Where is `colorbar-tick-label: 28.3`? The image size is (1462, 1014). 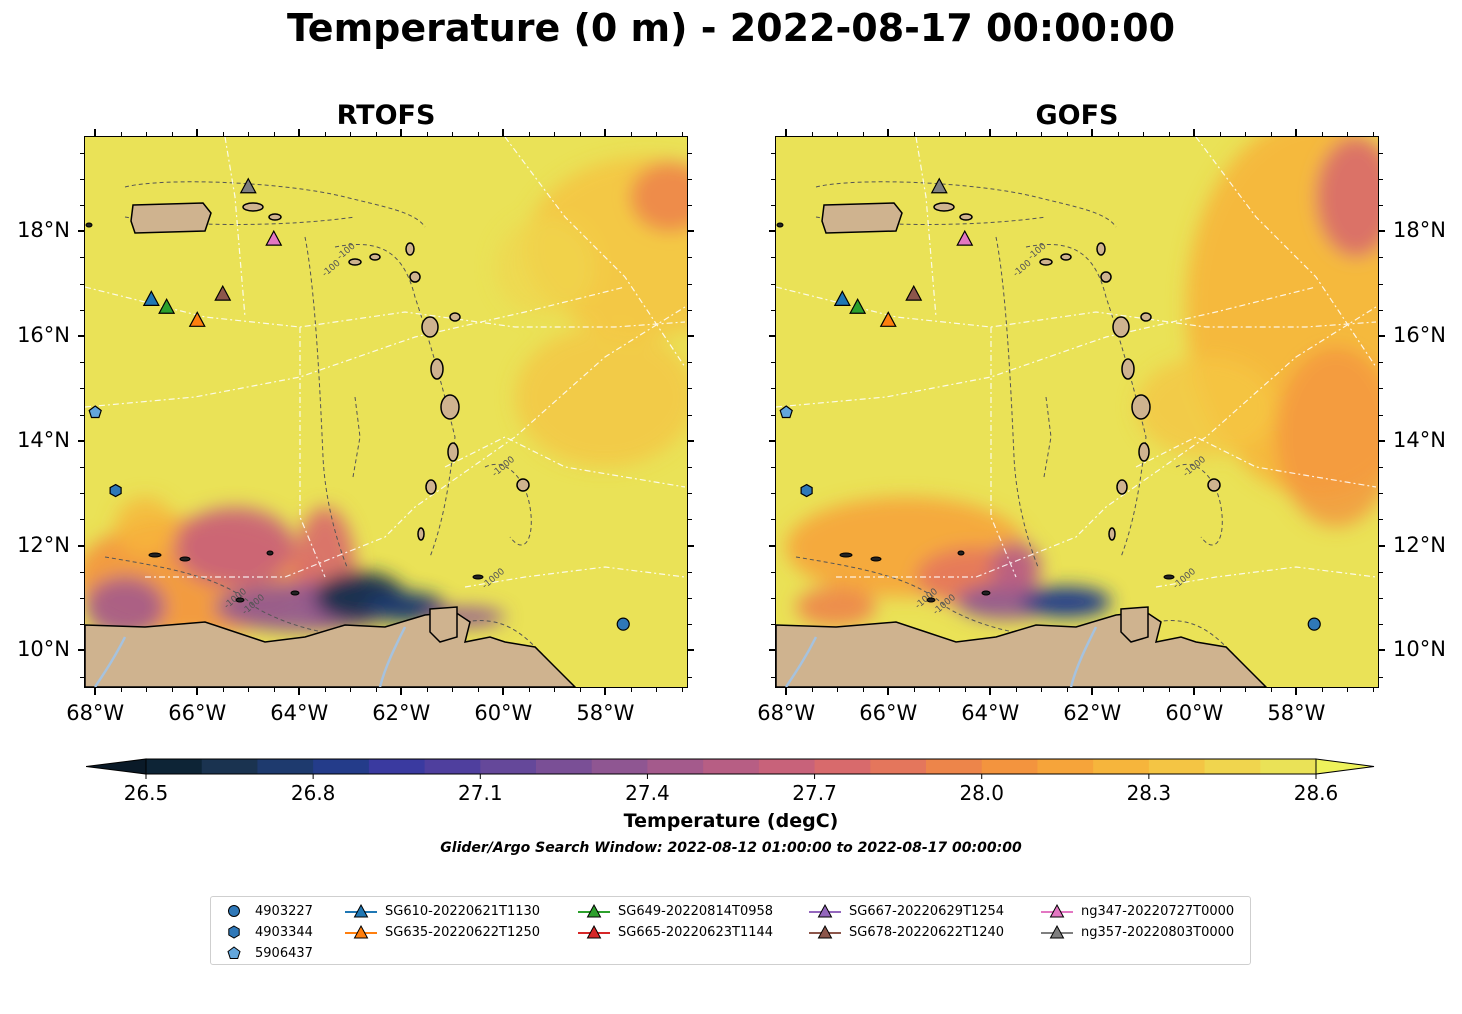 colorbar-tick-label: 28.3 is located at coordinates (1149, 793).